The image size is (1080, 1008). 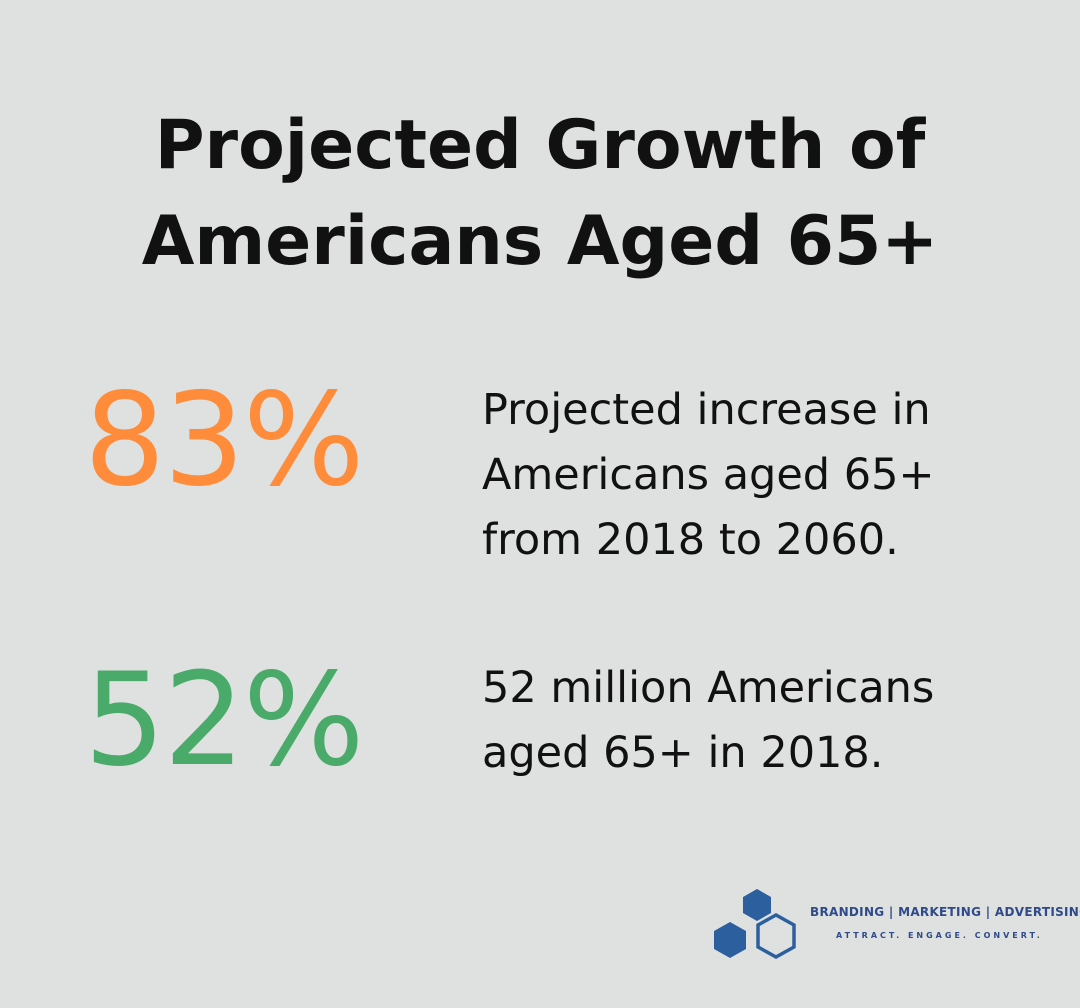 I want to click on stat-description-line: 52 million Americans, so click(x=708, y=688).